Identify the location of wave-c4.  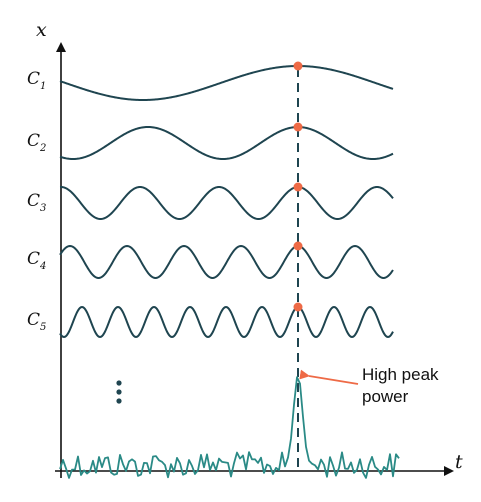
(226, 261).